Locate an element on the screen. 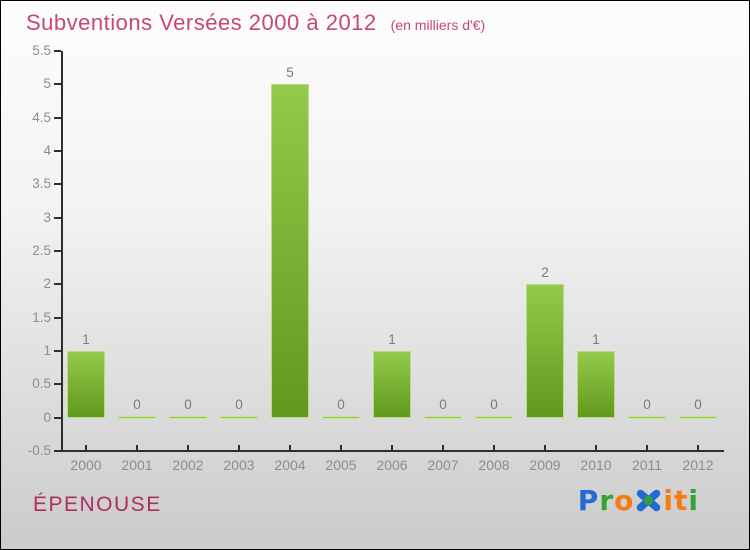  x-axis-tick-label: 2009 is located at coordinates (545, 465).